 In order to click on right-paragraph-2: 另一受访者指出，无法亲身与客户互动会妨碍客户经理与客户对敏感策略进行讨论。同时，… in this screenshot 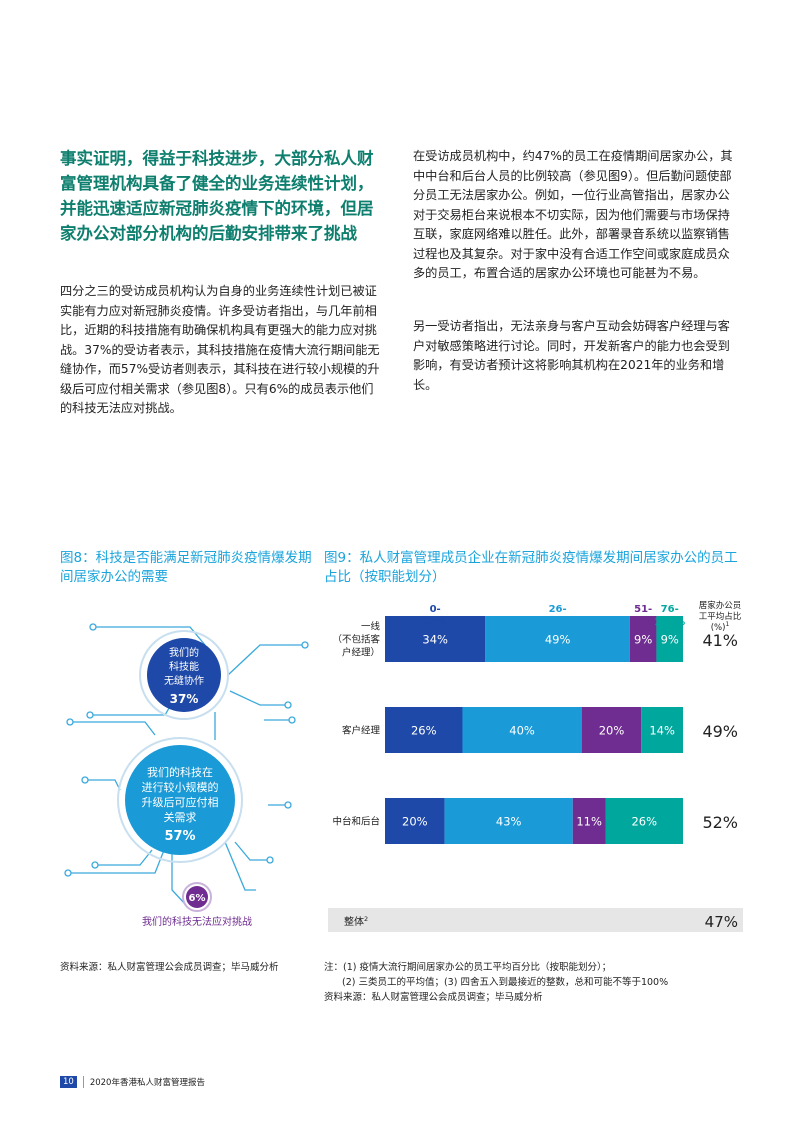, I will do `click(571, 355)`.